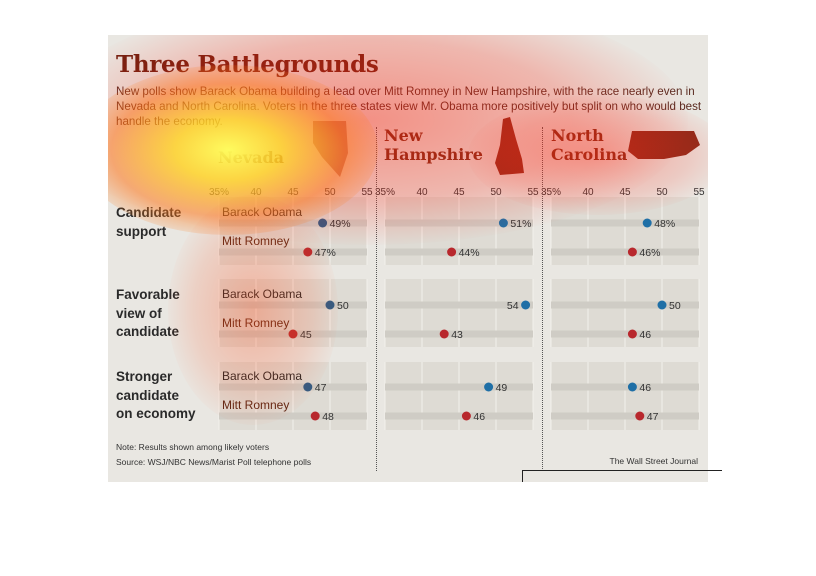 The image size is (816, 576). Describe the element at coordinates (156, 413) in the screenshot. I see `row-label-line: on economy` at that location.